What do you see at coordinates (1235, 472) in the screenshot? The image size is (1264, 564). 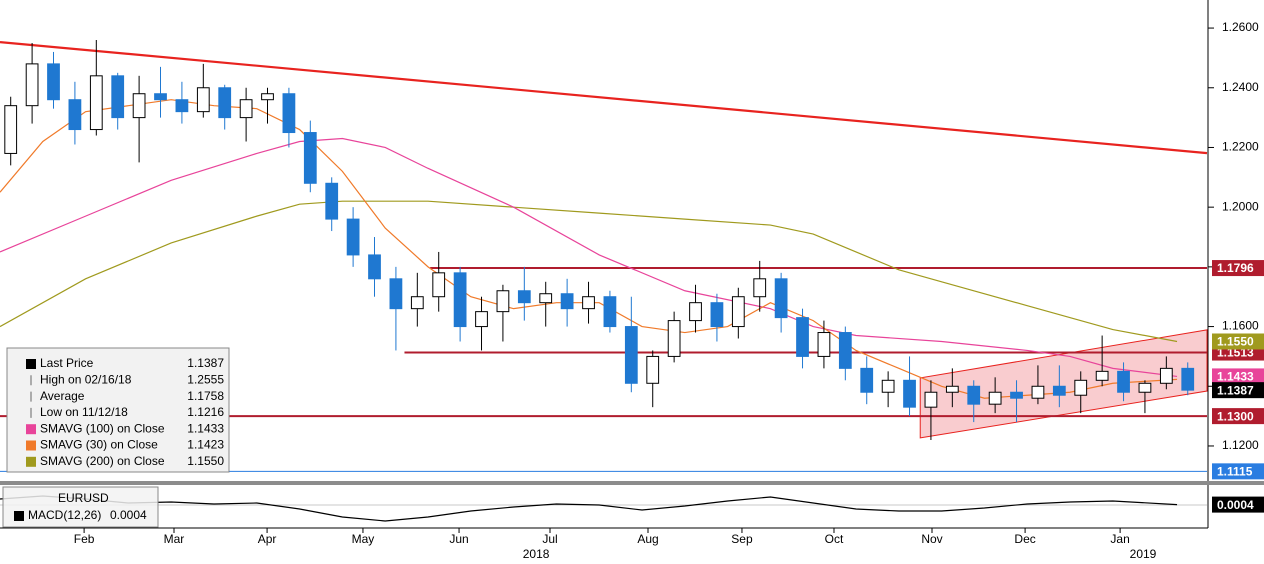 I see `price-tag-label: 1.1115` at bounding box center [1235, 472].